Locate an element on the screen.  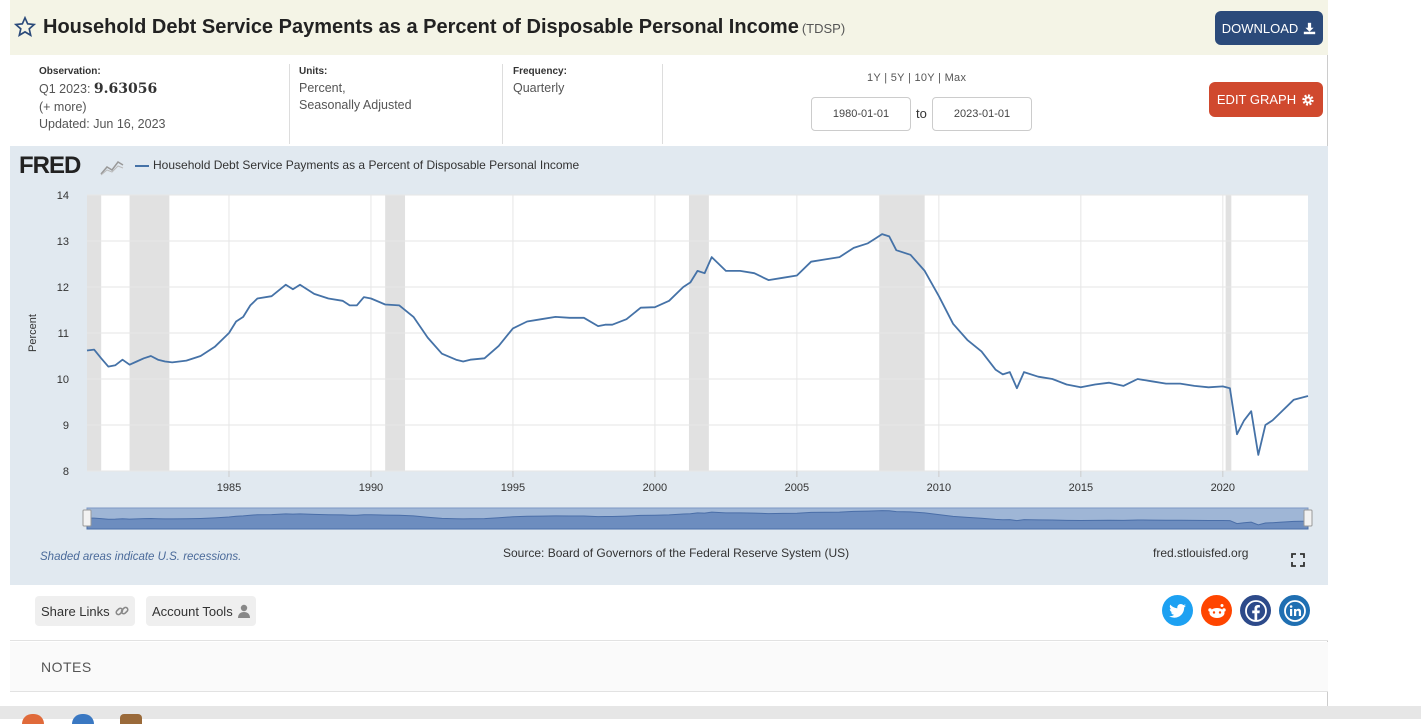
units-block: Units: Percent, Seasonally Adjusted is located at coordinates (399, 111).